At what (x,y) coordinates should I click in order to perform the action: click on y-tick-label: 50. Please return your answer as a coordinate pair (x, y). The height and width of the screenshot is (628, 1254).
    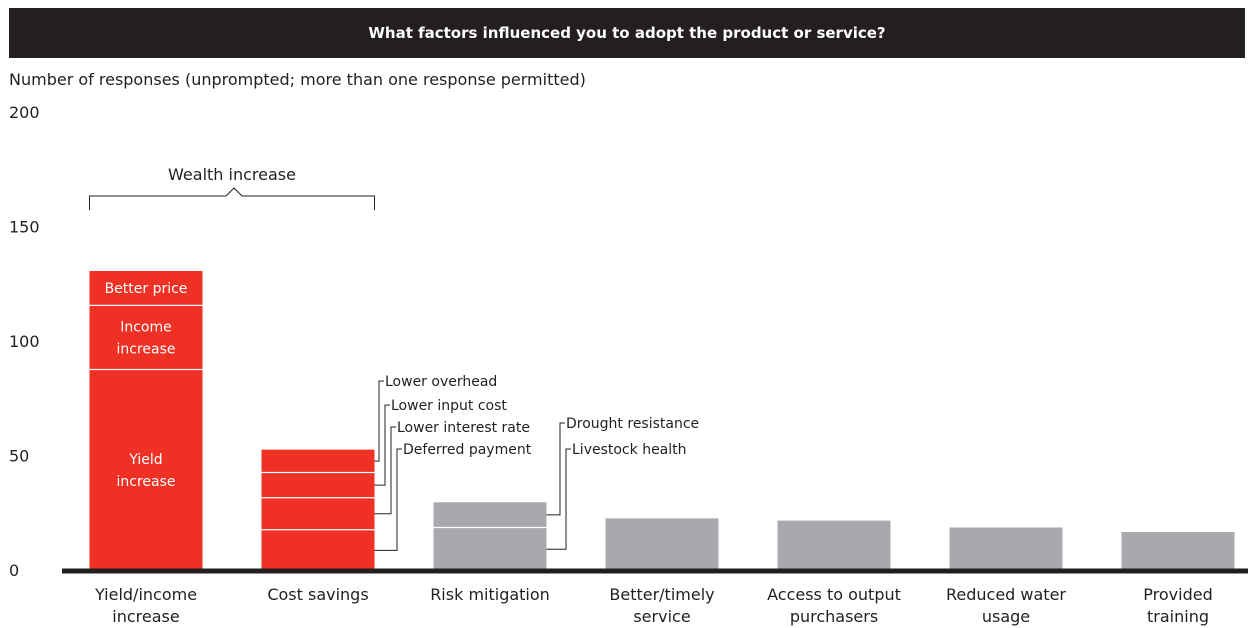
    Looking at the image, I should click on (19, 456).